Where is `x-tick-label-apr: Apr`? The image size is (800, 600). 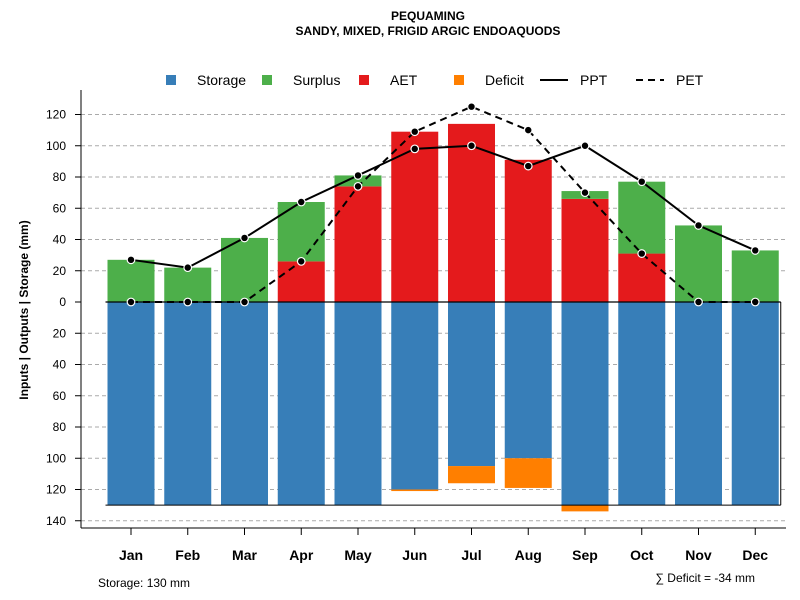 x-tick-label-apr: Apr is located at coordinates (301, 555).